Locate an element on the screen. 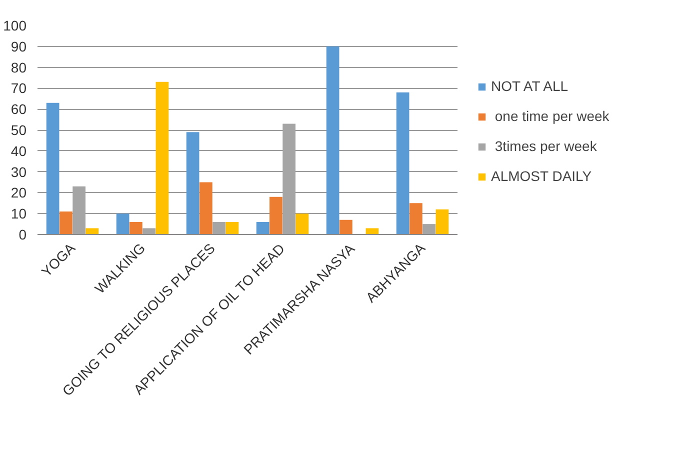  y-tick-label: 80 is located at coordinates (18, 67).